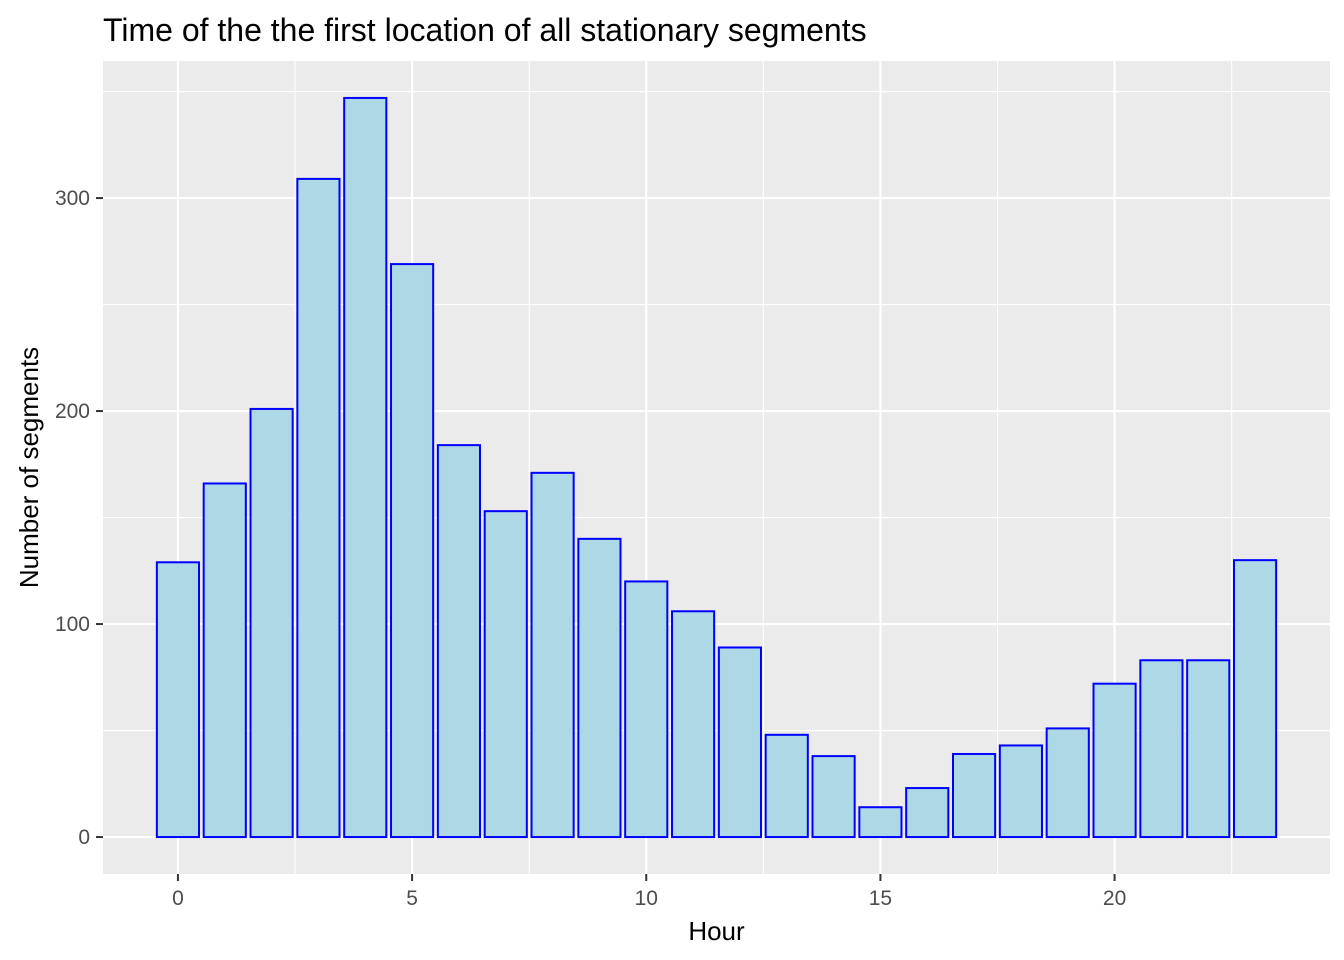 The width and height of the screenshot is (1344, 960). I want to click on y-axis-ticks: 0 100 200 300, so click(79, 518).